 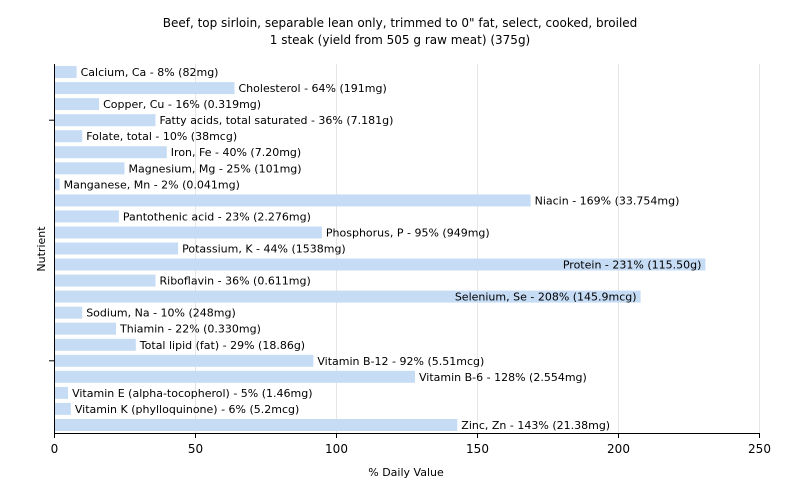 What do you see at coordinates (408, 233) in the screenshot?
I see `bar-label: Phosphorus, P - 95% (949mg)` at bounding box center [408, 233].